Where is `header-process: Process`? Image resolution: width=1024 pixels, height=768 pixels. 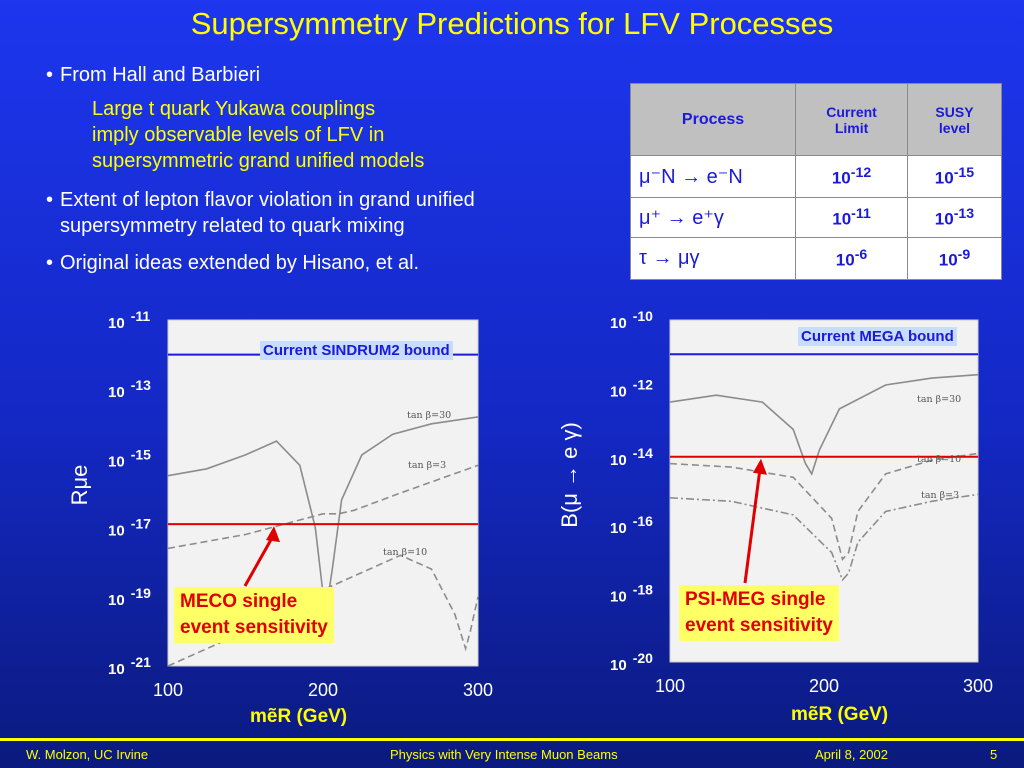 header-process: Process is located at coordinates (713, 119).